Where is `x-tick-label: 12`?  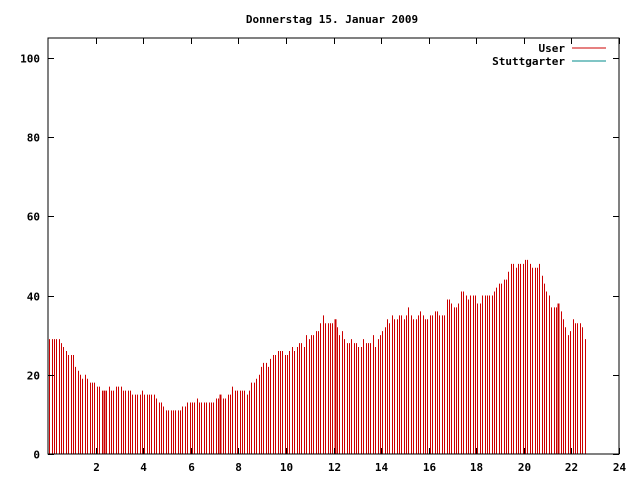
x-tick-label: 12 is located at coordinates (334, 467).